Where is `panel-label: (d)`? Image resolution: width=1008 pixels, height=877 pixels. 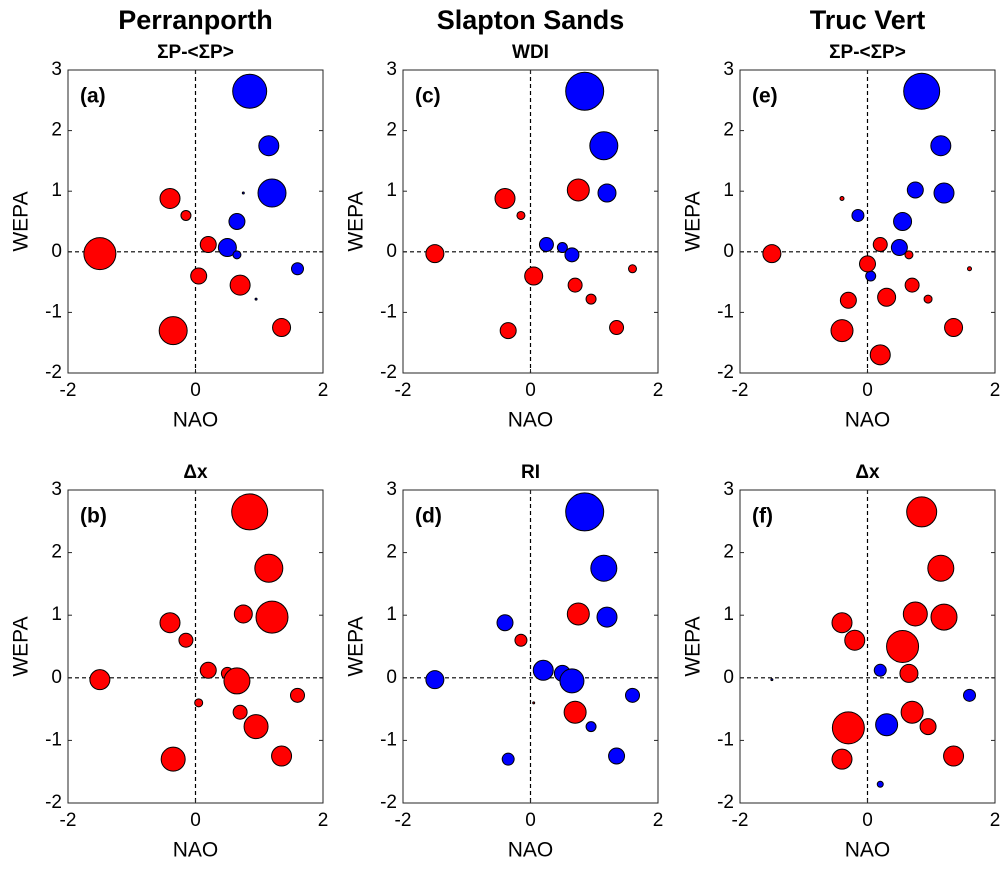
panel-label: (d) is located at coordinates (428, 516).